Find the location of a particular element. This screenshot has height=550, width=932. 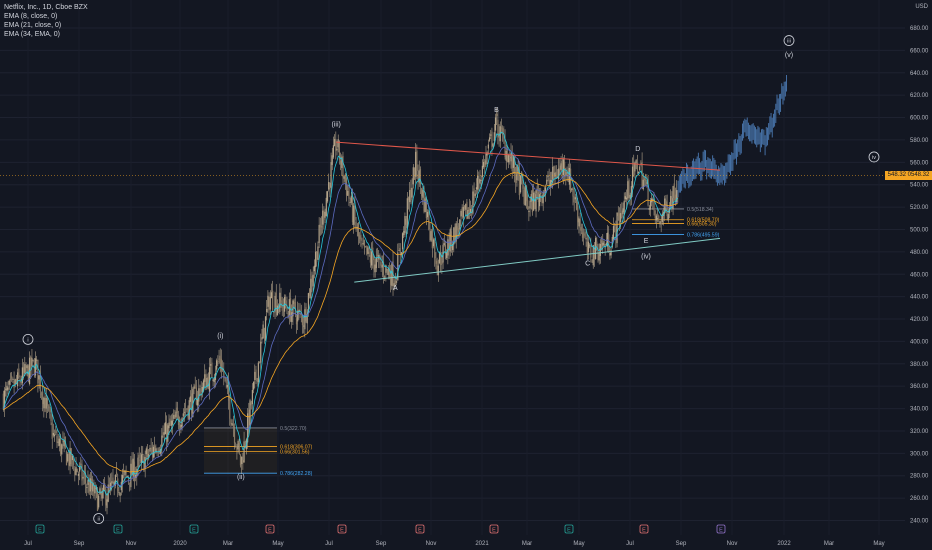

y-tick-label: 560.00 is located at coordinates (919, 163).